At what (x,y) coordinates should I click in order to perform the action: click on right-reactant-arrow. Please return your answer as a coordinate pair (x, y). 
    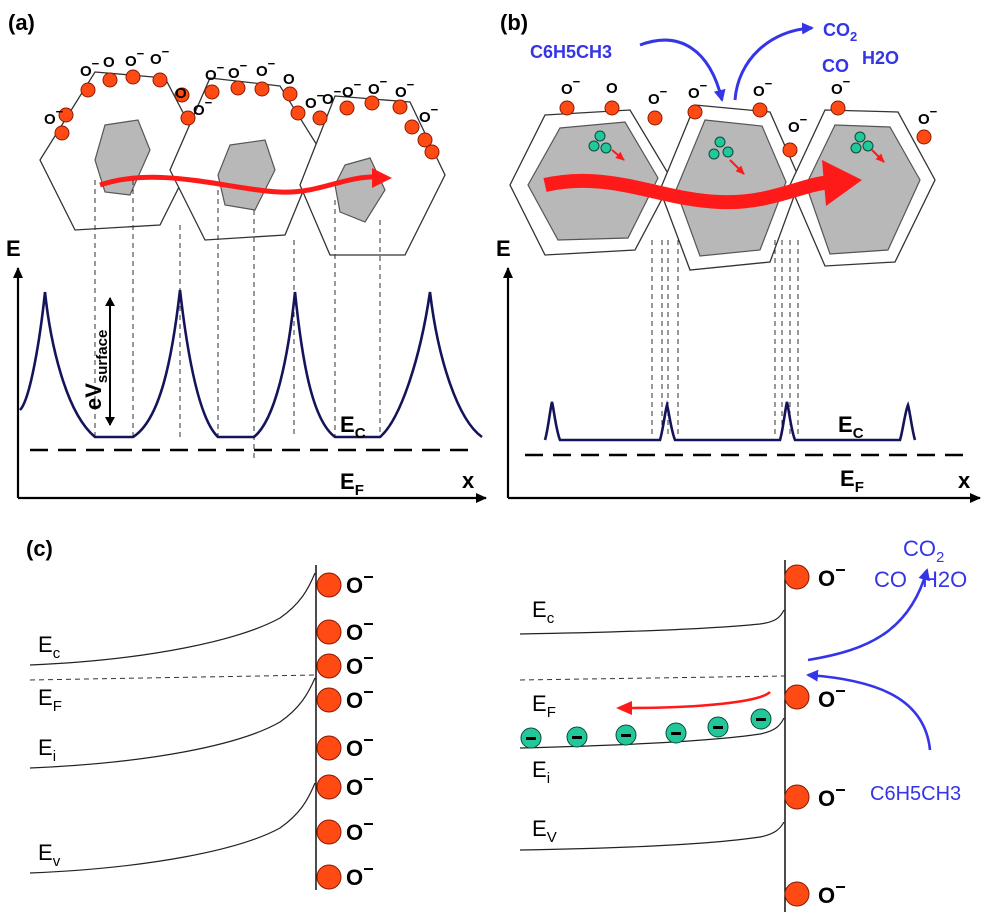
    Looking at the image, I should click on (869, 710).